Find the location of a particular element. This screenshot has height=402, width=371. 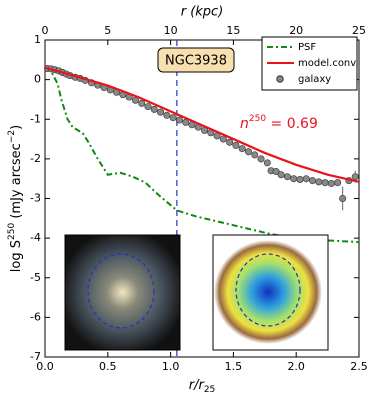

x-tick-label: 0.0 is located at coordinates (45, 366).